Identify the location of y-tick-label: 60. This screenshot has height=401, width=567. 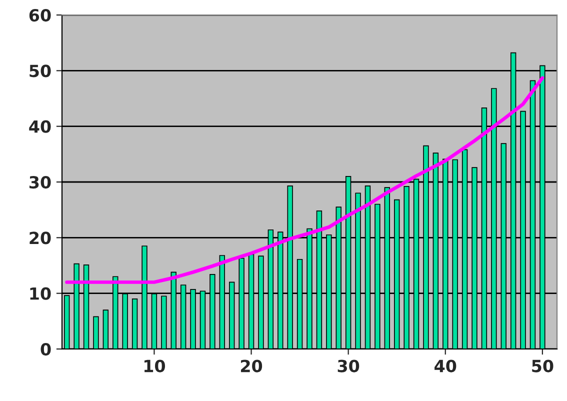
(40, 15).